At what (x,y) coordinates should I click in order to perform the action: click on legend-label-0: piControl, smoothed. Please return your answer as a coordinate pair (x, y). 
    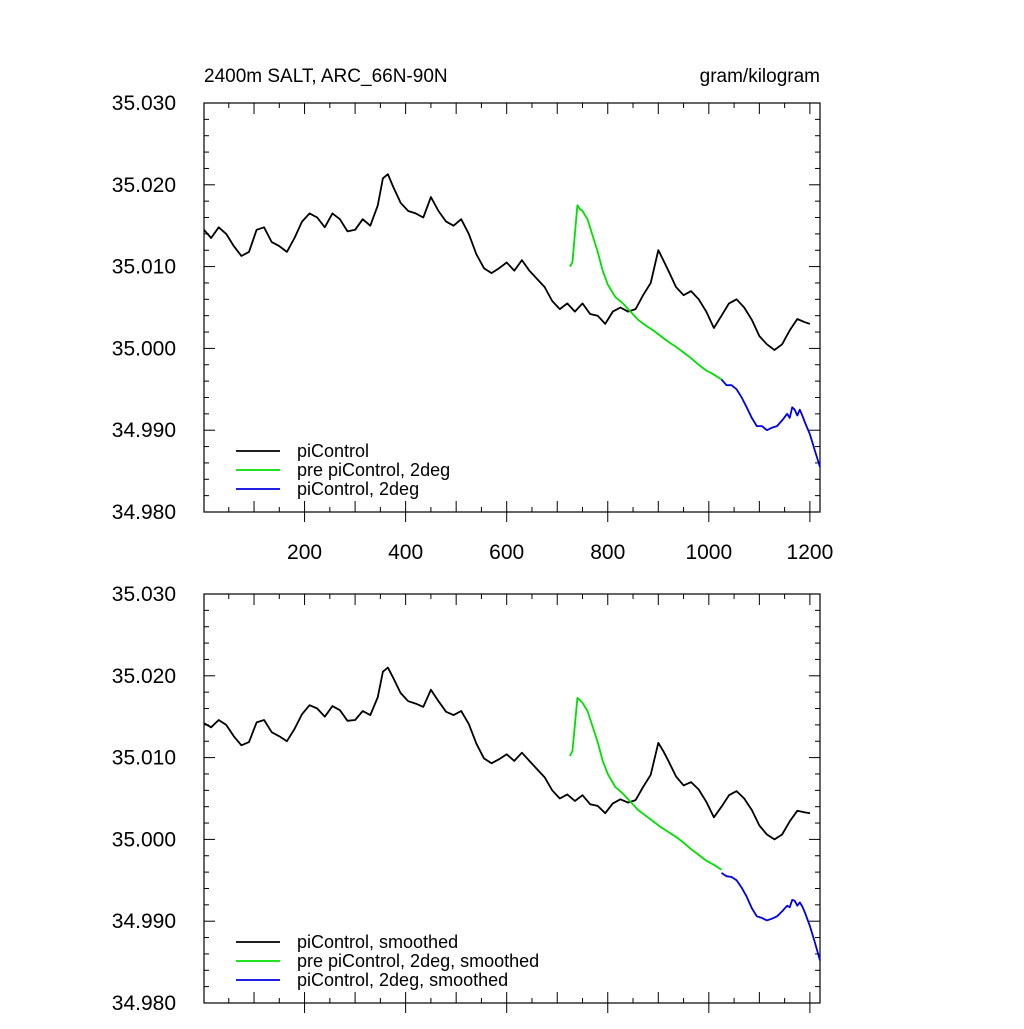
    Looking at the image, I should click on (377, 942).